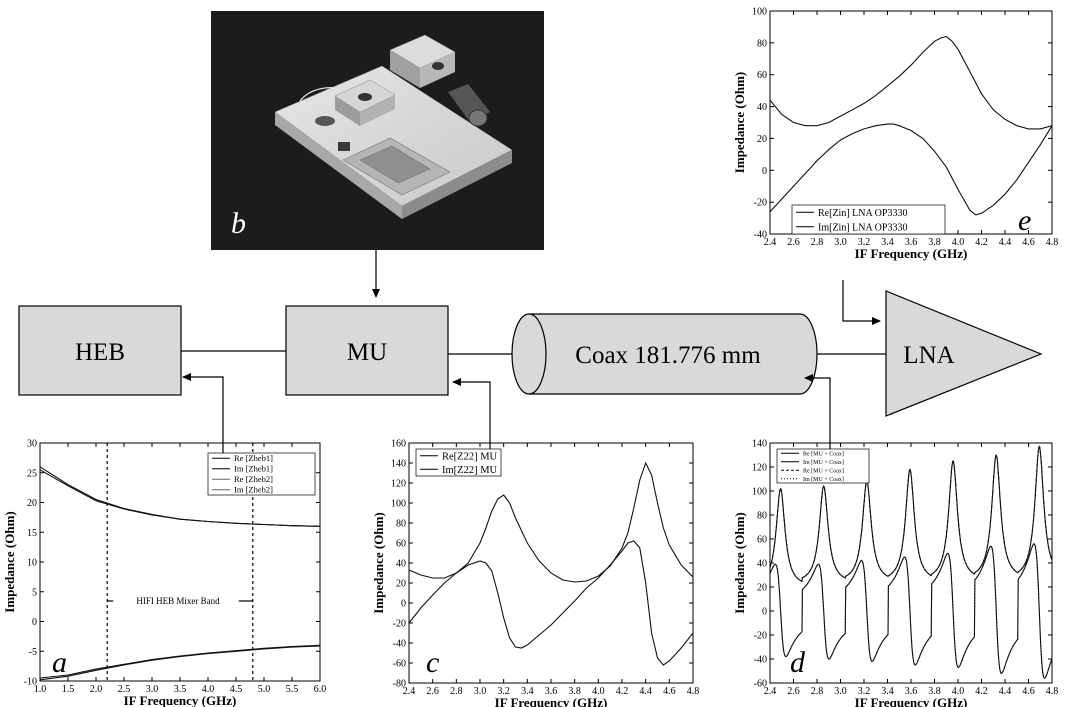  I want to click on x-tick-label: 6.0, so click(320, 689).